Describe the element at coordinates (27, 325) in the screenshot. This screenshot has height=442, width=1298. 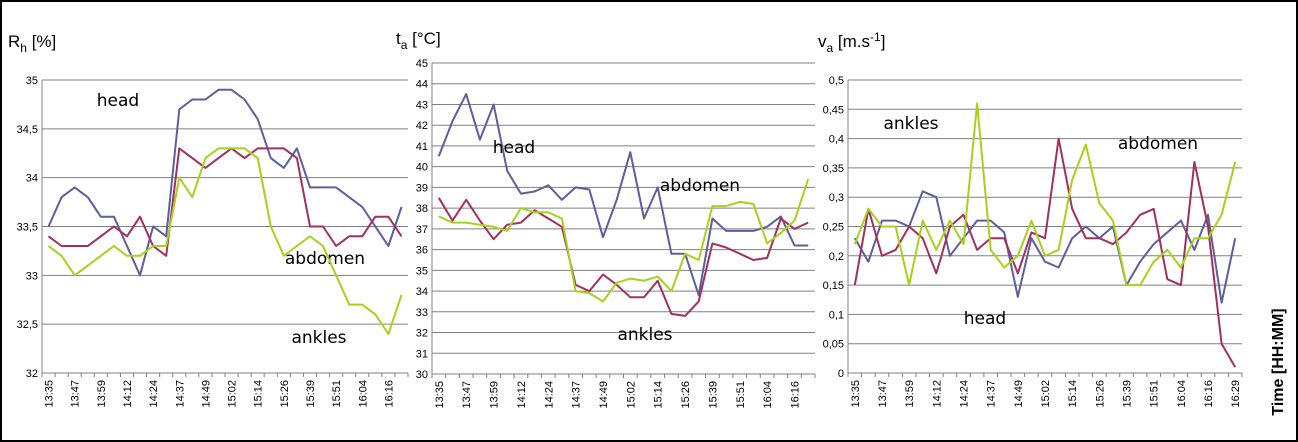
I see `y-tick-label: 32,5` at that location.